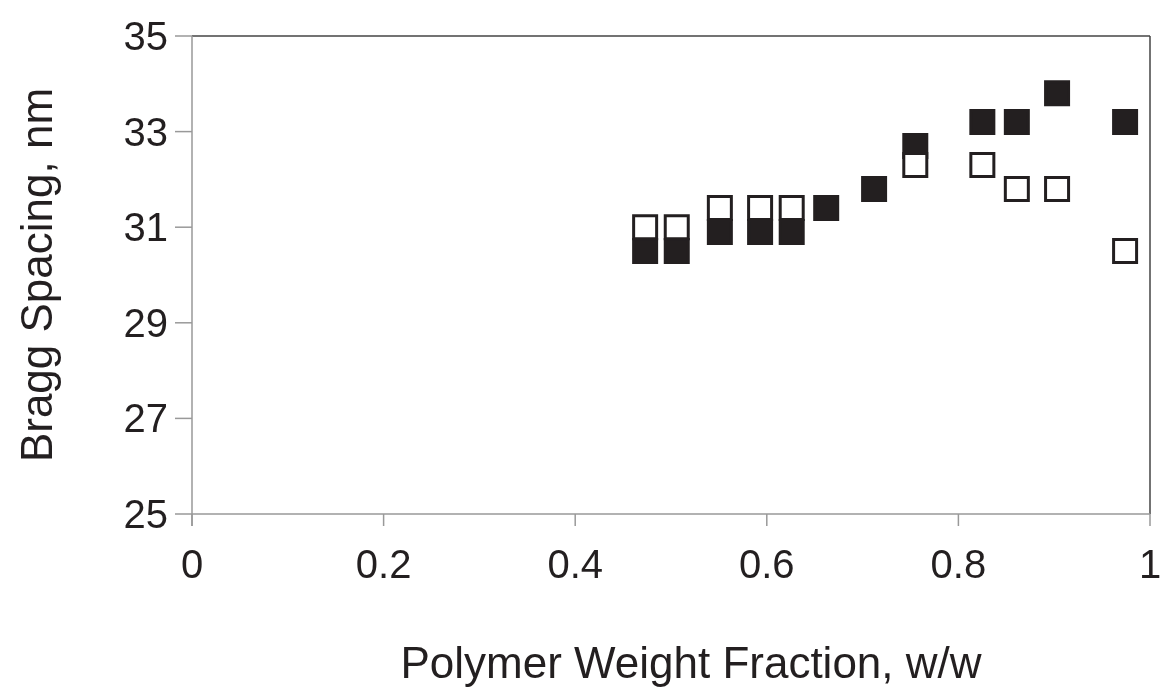  Describe the element at coordinates (958, 564) in the screenshot. I see `x-tick-label: 0.8` at that location.